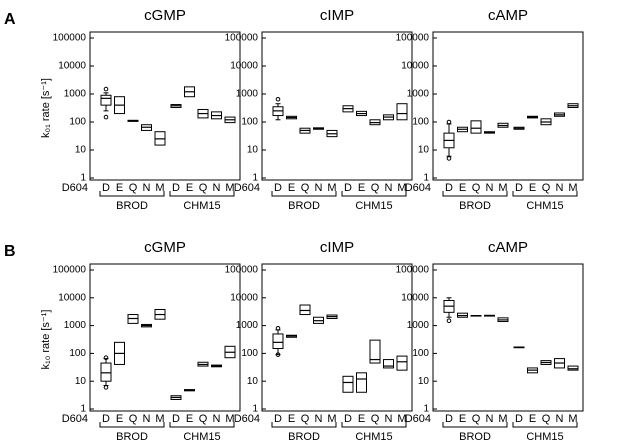  Describe the element at coordinates (46, 340) in the screenshot. I see `y-axis-label: k₁₀ rate [s⁻¹]` at that location.